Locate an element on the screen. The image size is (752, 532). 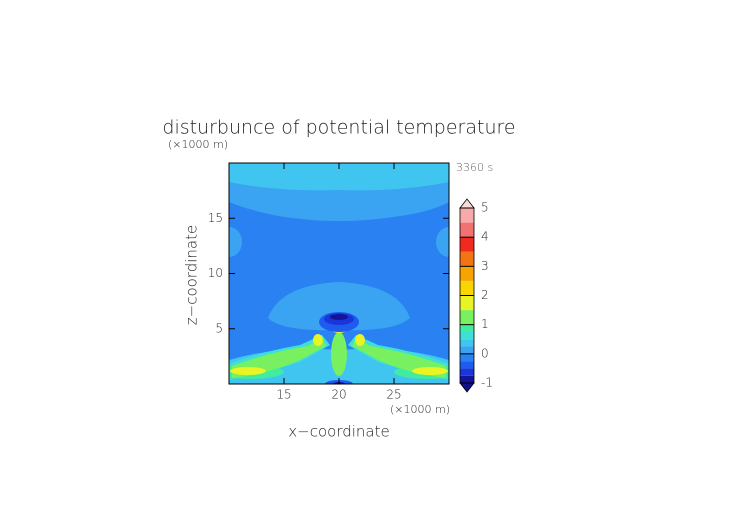
contour-field is located at coordinates (339, 273).